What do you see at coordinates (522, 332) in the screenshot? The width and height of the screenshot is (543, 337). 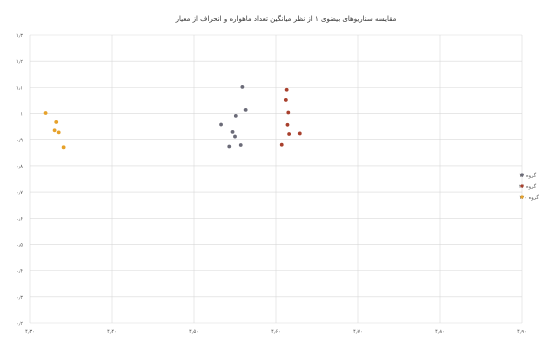 I see `x-tick-label: ۴٫۹۰` at bounding box center [522, 332].